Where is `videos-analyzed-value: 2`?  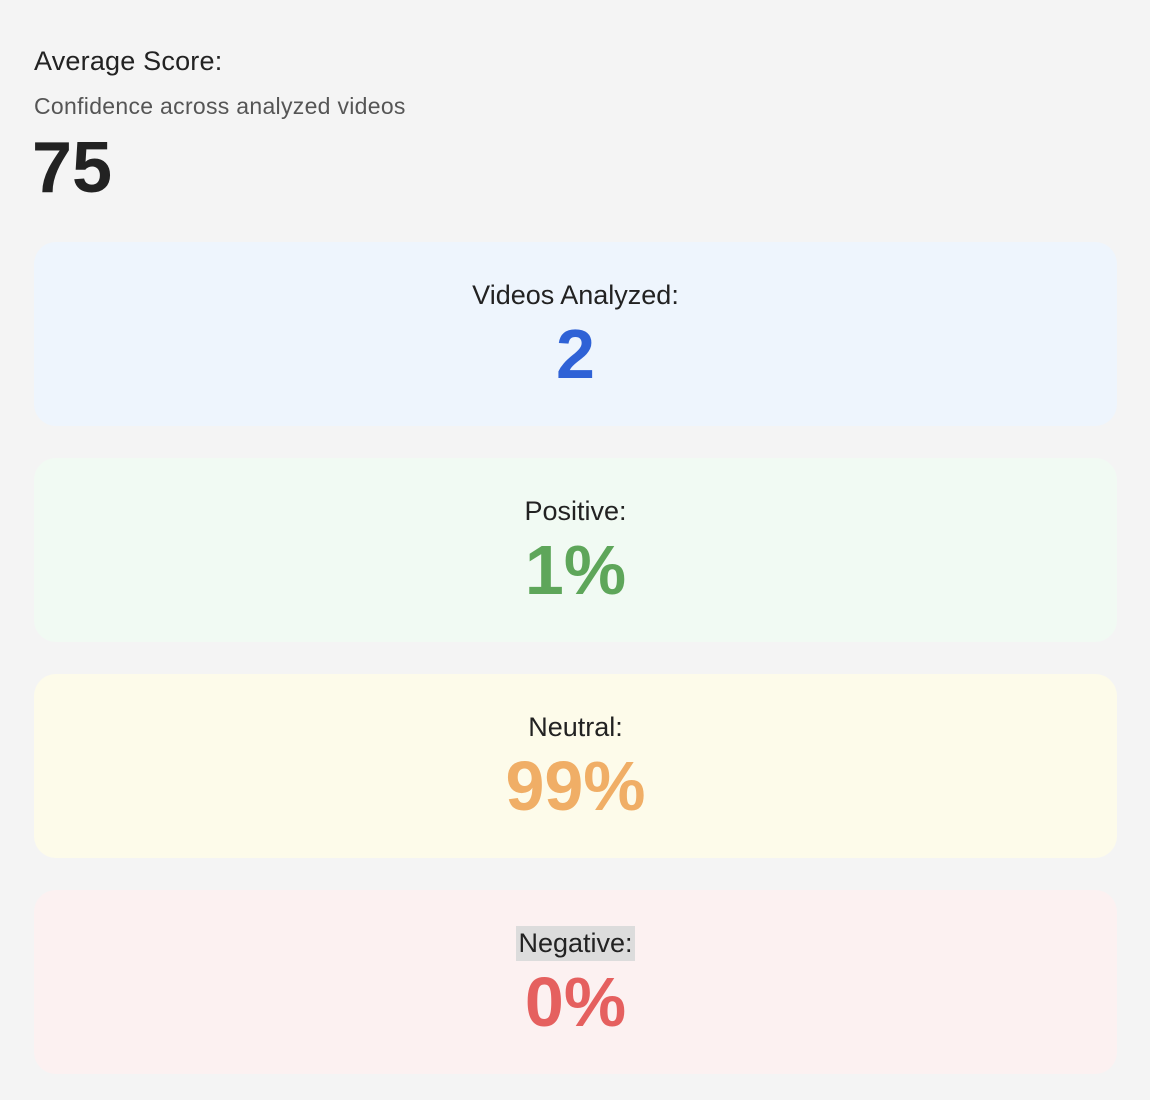 videos-analyzed-value: 2 is located at coordinates (575, 354).